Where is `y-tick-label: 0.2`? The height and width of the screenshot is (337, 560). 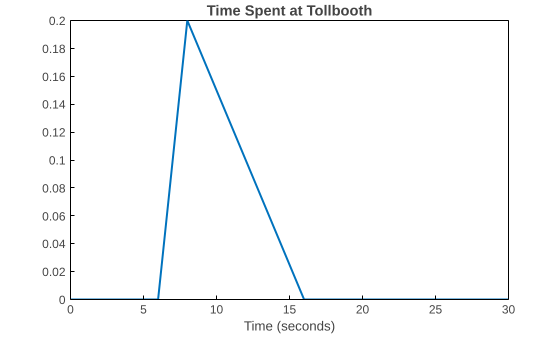
y-tick-label: 0.2 is located at coordinates (57, 21).